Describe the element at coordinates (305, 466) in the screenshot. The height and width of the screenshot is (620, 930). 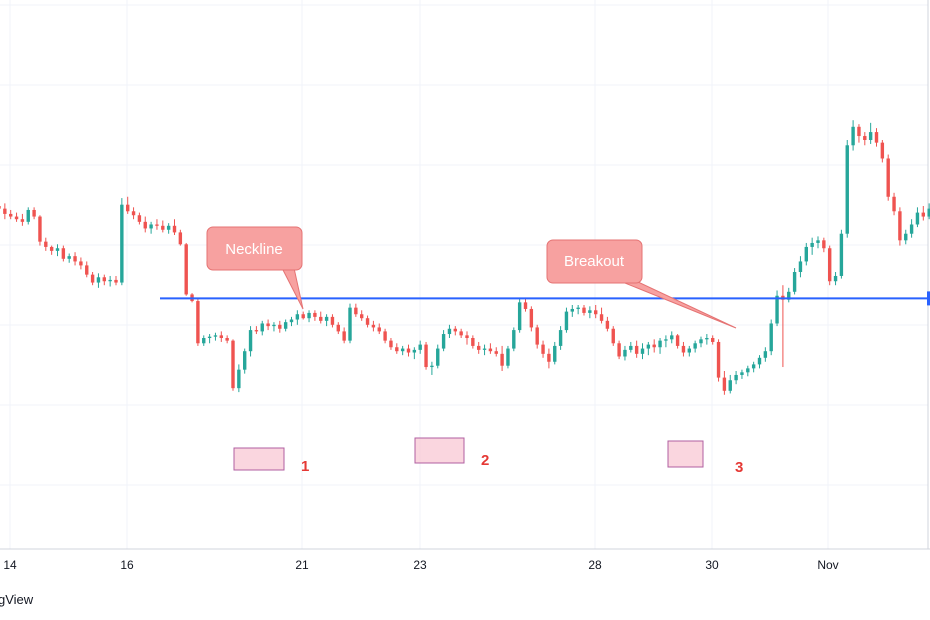
I see `bottom-1-label: 1` at that location.